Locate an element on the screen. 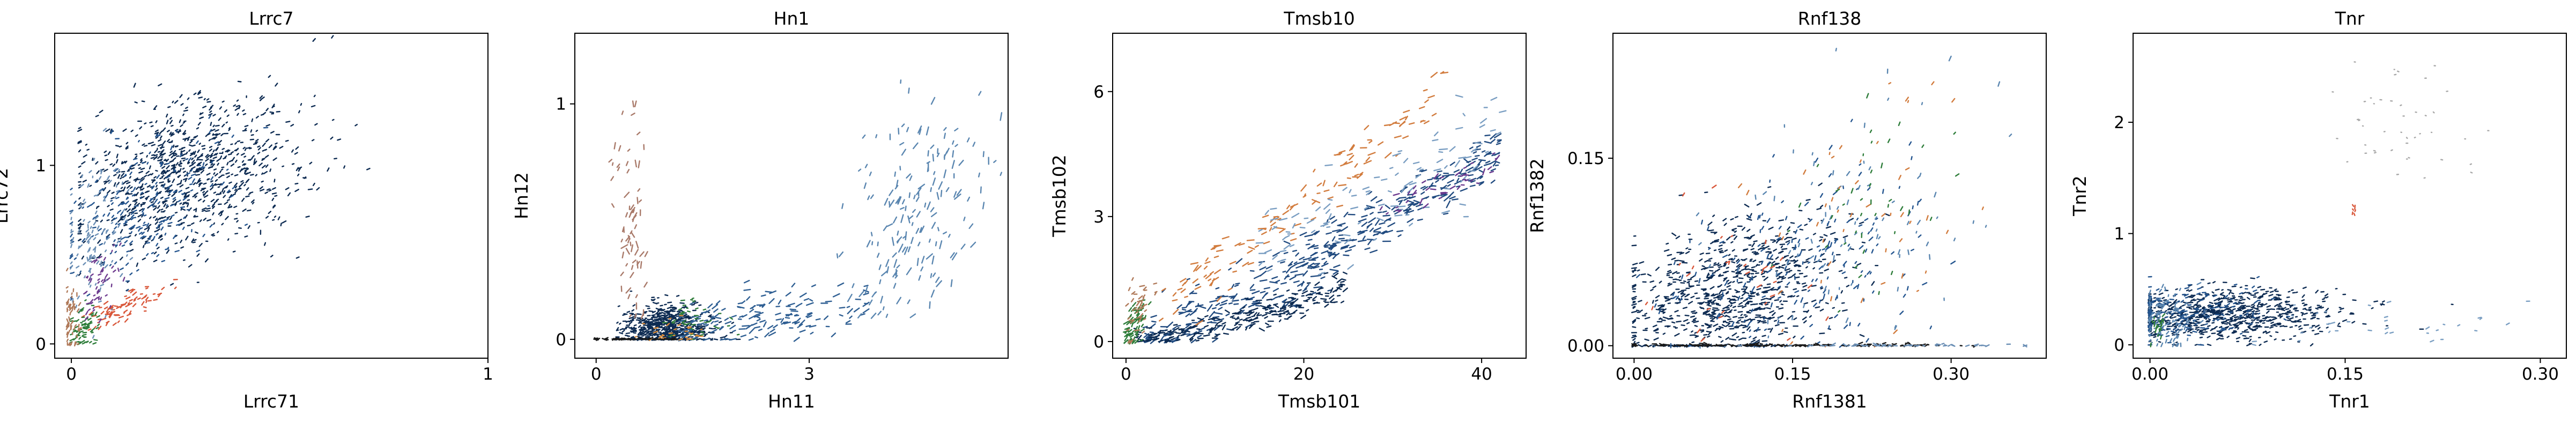  x-tick-label: 20 is located at coordinates (1303, 374).